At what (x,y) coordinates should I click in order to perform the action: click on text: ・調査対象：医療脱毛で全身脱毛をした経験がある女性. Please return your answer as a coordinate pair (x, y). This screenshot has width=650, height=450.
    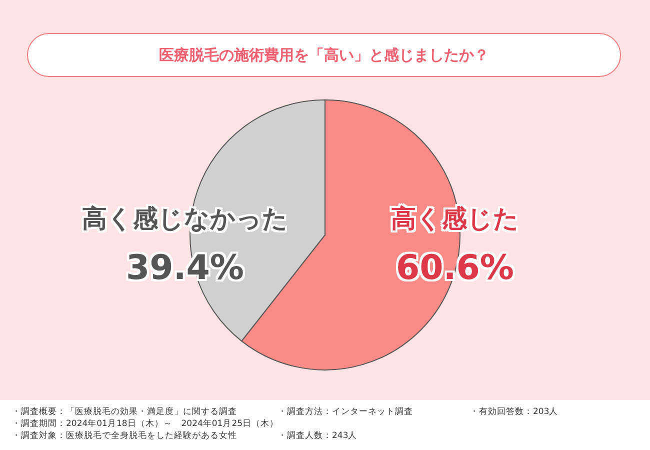
    Looking at the image, I should click on (124, 436).